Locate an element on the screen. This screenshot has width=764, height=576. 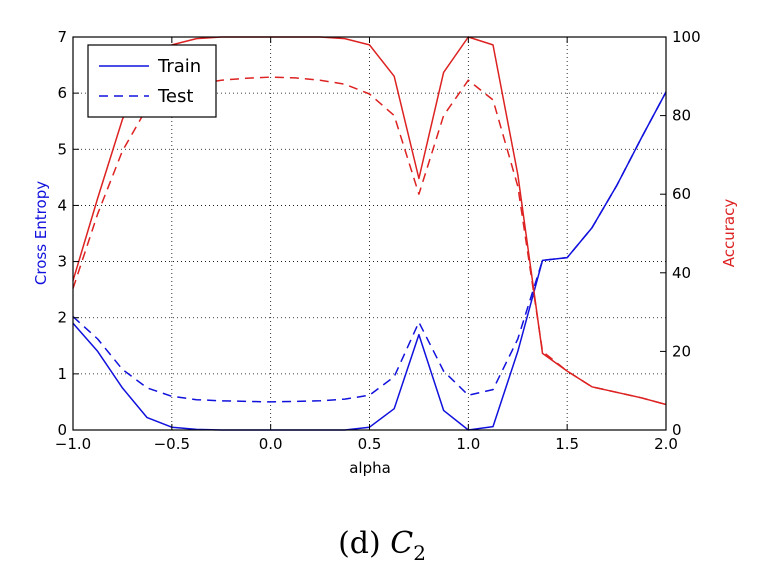
left-y-tick-label: 5 is located at coordinates (62, 149).